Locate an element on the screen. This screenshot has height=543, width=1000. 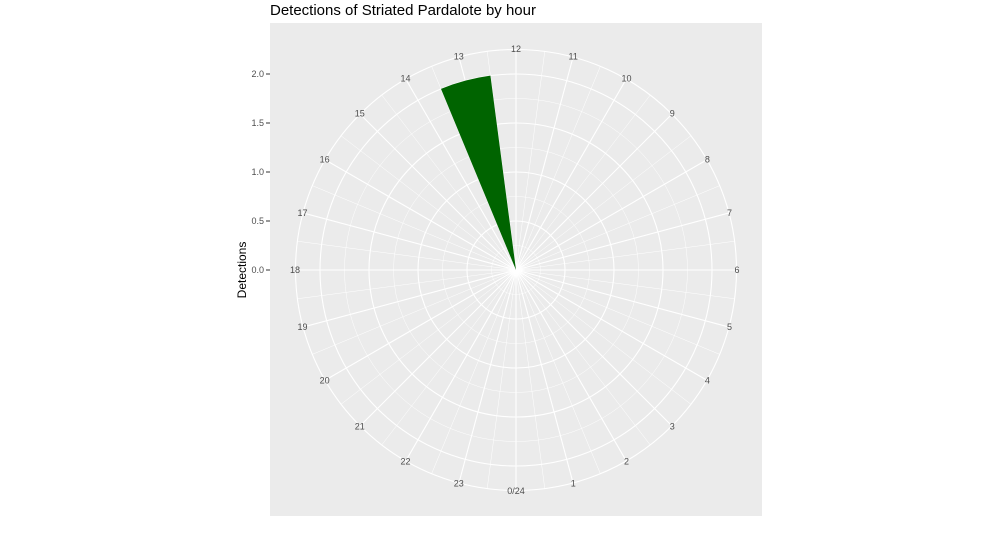
hour-label: 21 is located at coordinates (360, 426).